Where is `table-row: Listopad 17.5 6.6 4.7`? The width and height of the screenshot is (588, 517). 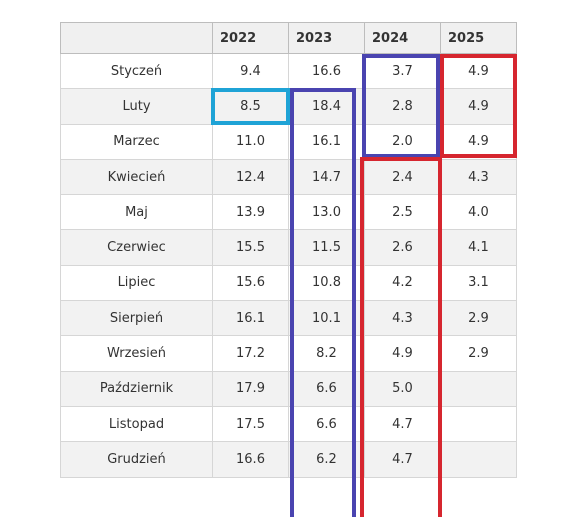 table-row: Listopad 17.5 6.6 4.7 is located at coordinates (288, 424).